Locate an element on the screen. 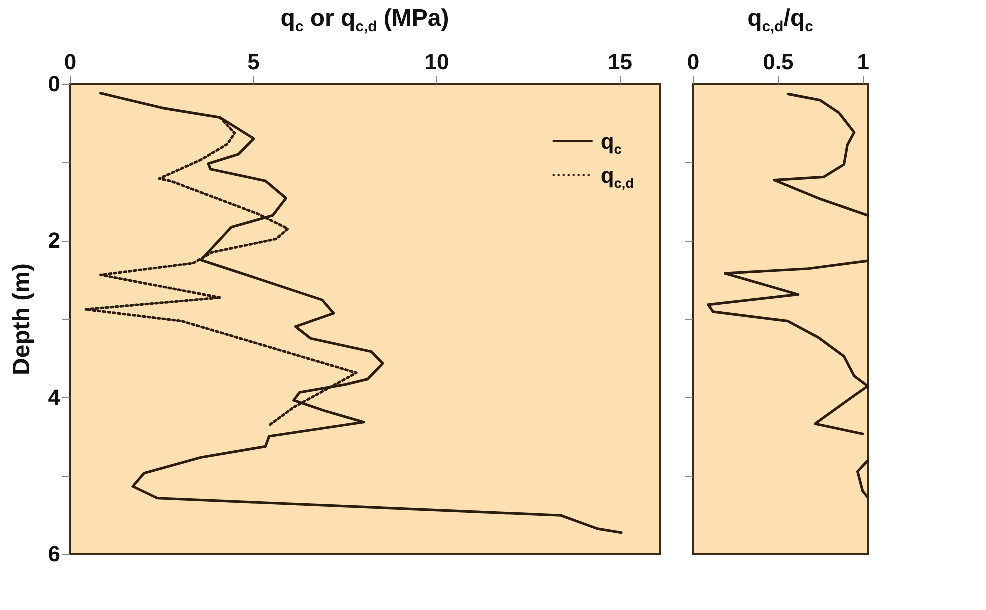 Image resolution: width=986 pixels, height=610 pixels. x-tick-label: 0.5 is located at coordinates (778, 62).